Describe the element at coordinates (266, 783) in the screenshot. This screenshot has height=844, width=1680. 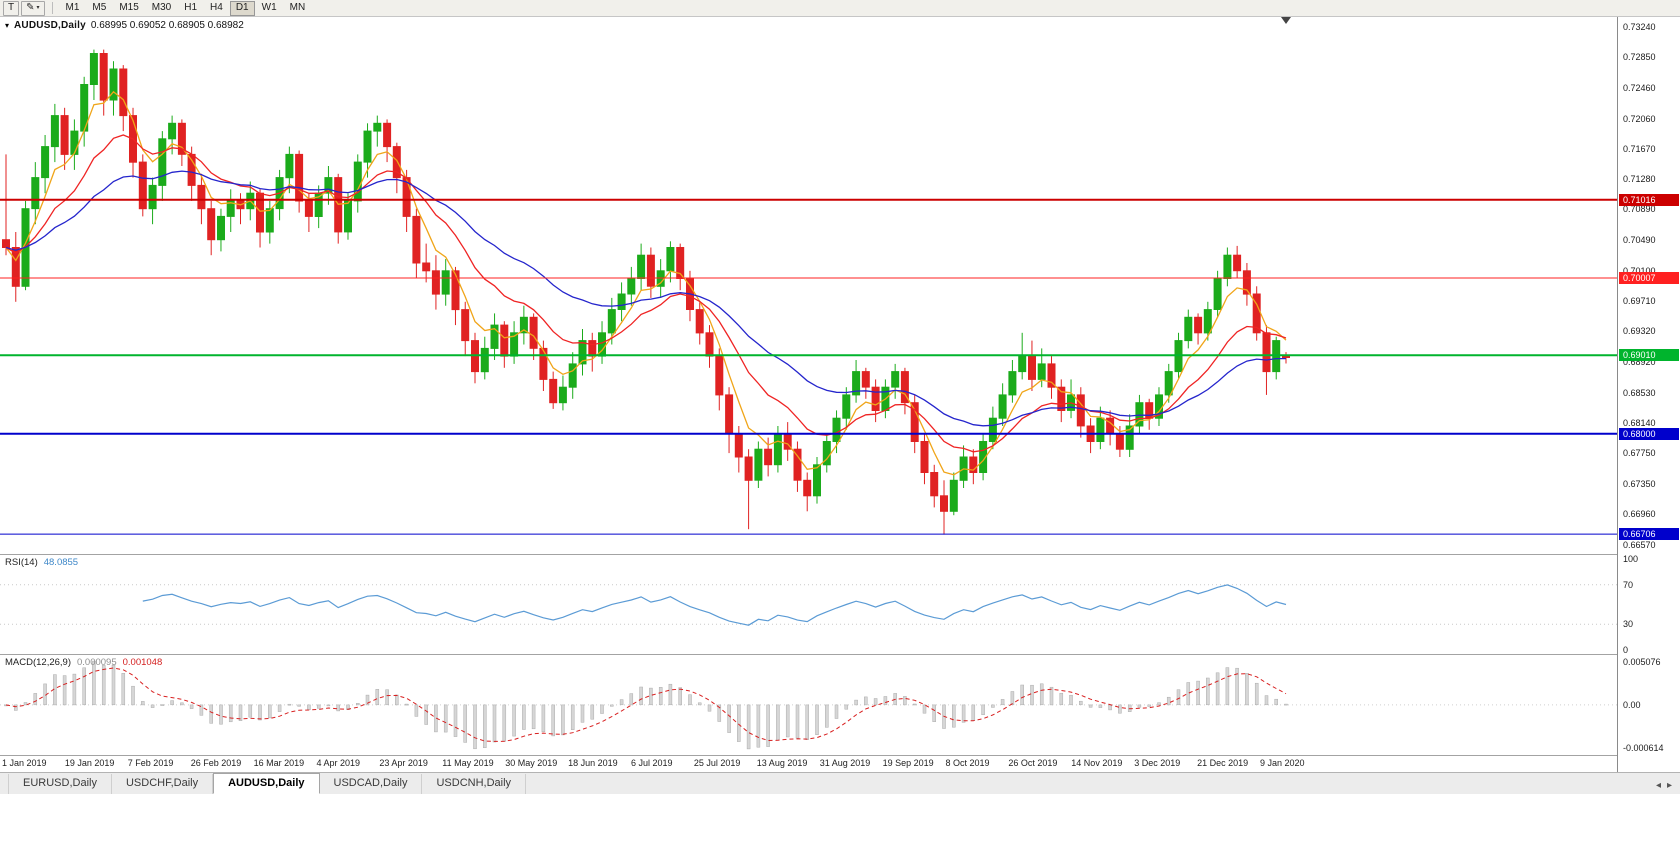
I see `chart-tab-audusd: AUDUSD,Daily` at that location.